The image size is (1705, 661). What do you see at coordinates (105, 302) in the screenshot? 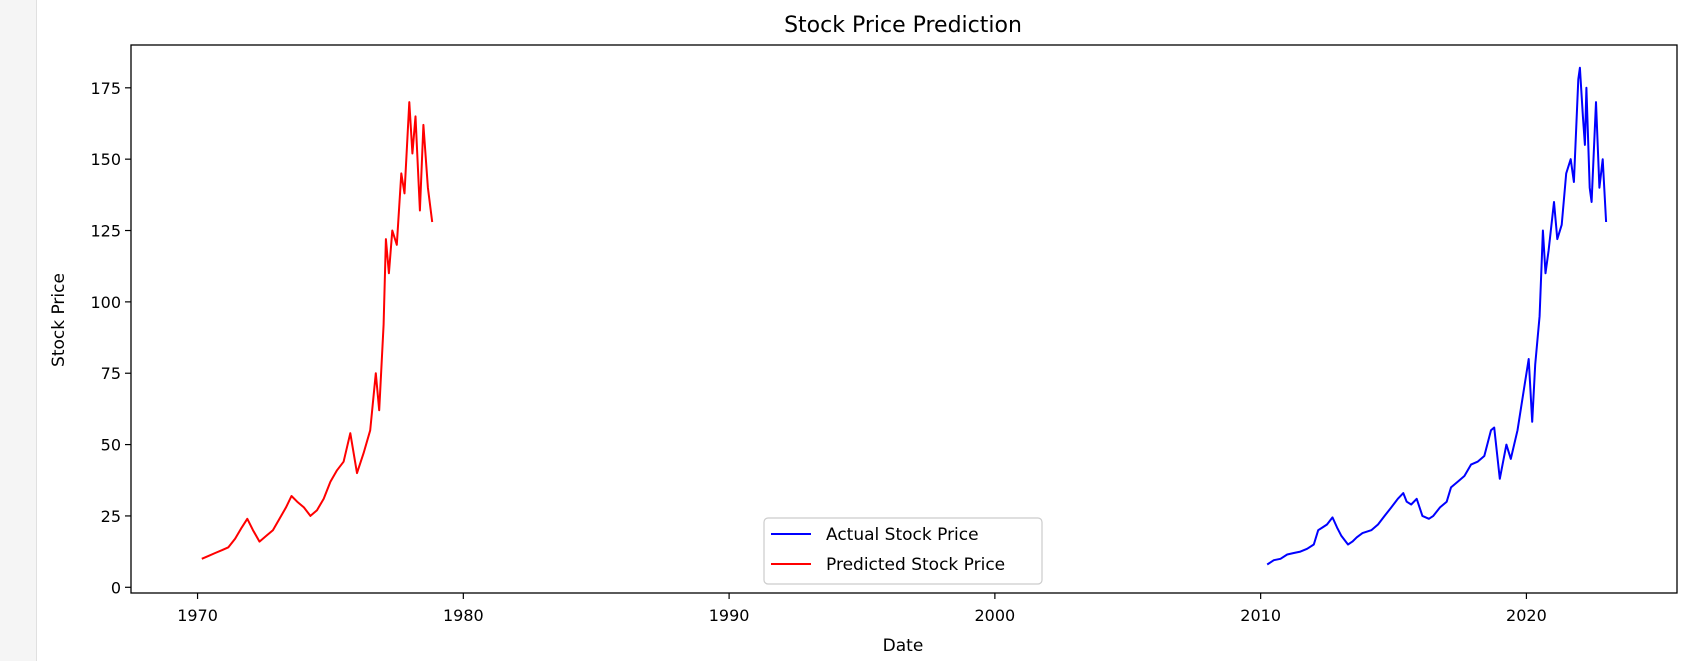
I see `y-tick-label: 100` at bounding box center [105, 302].